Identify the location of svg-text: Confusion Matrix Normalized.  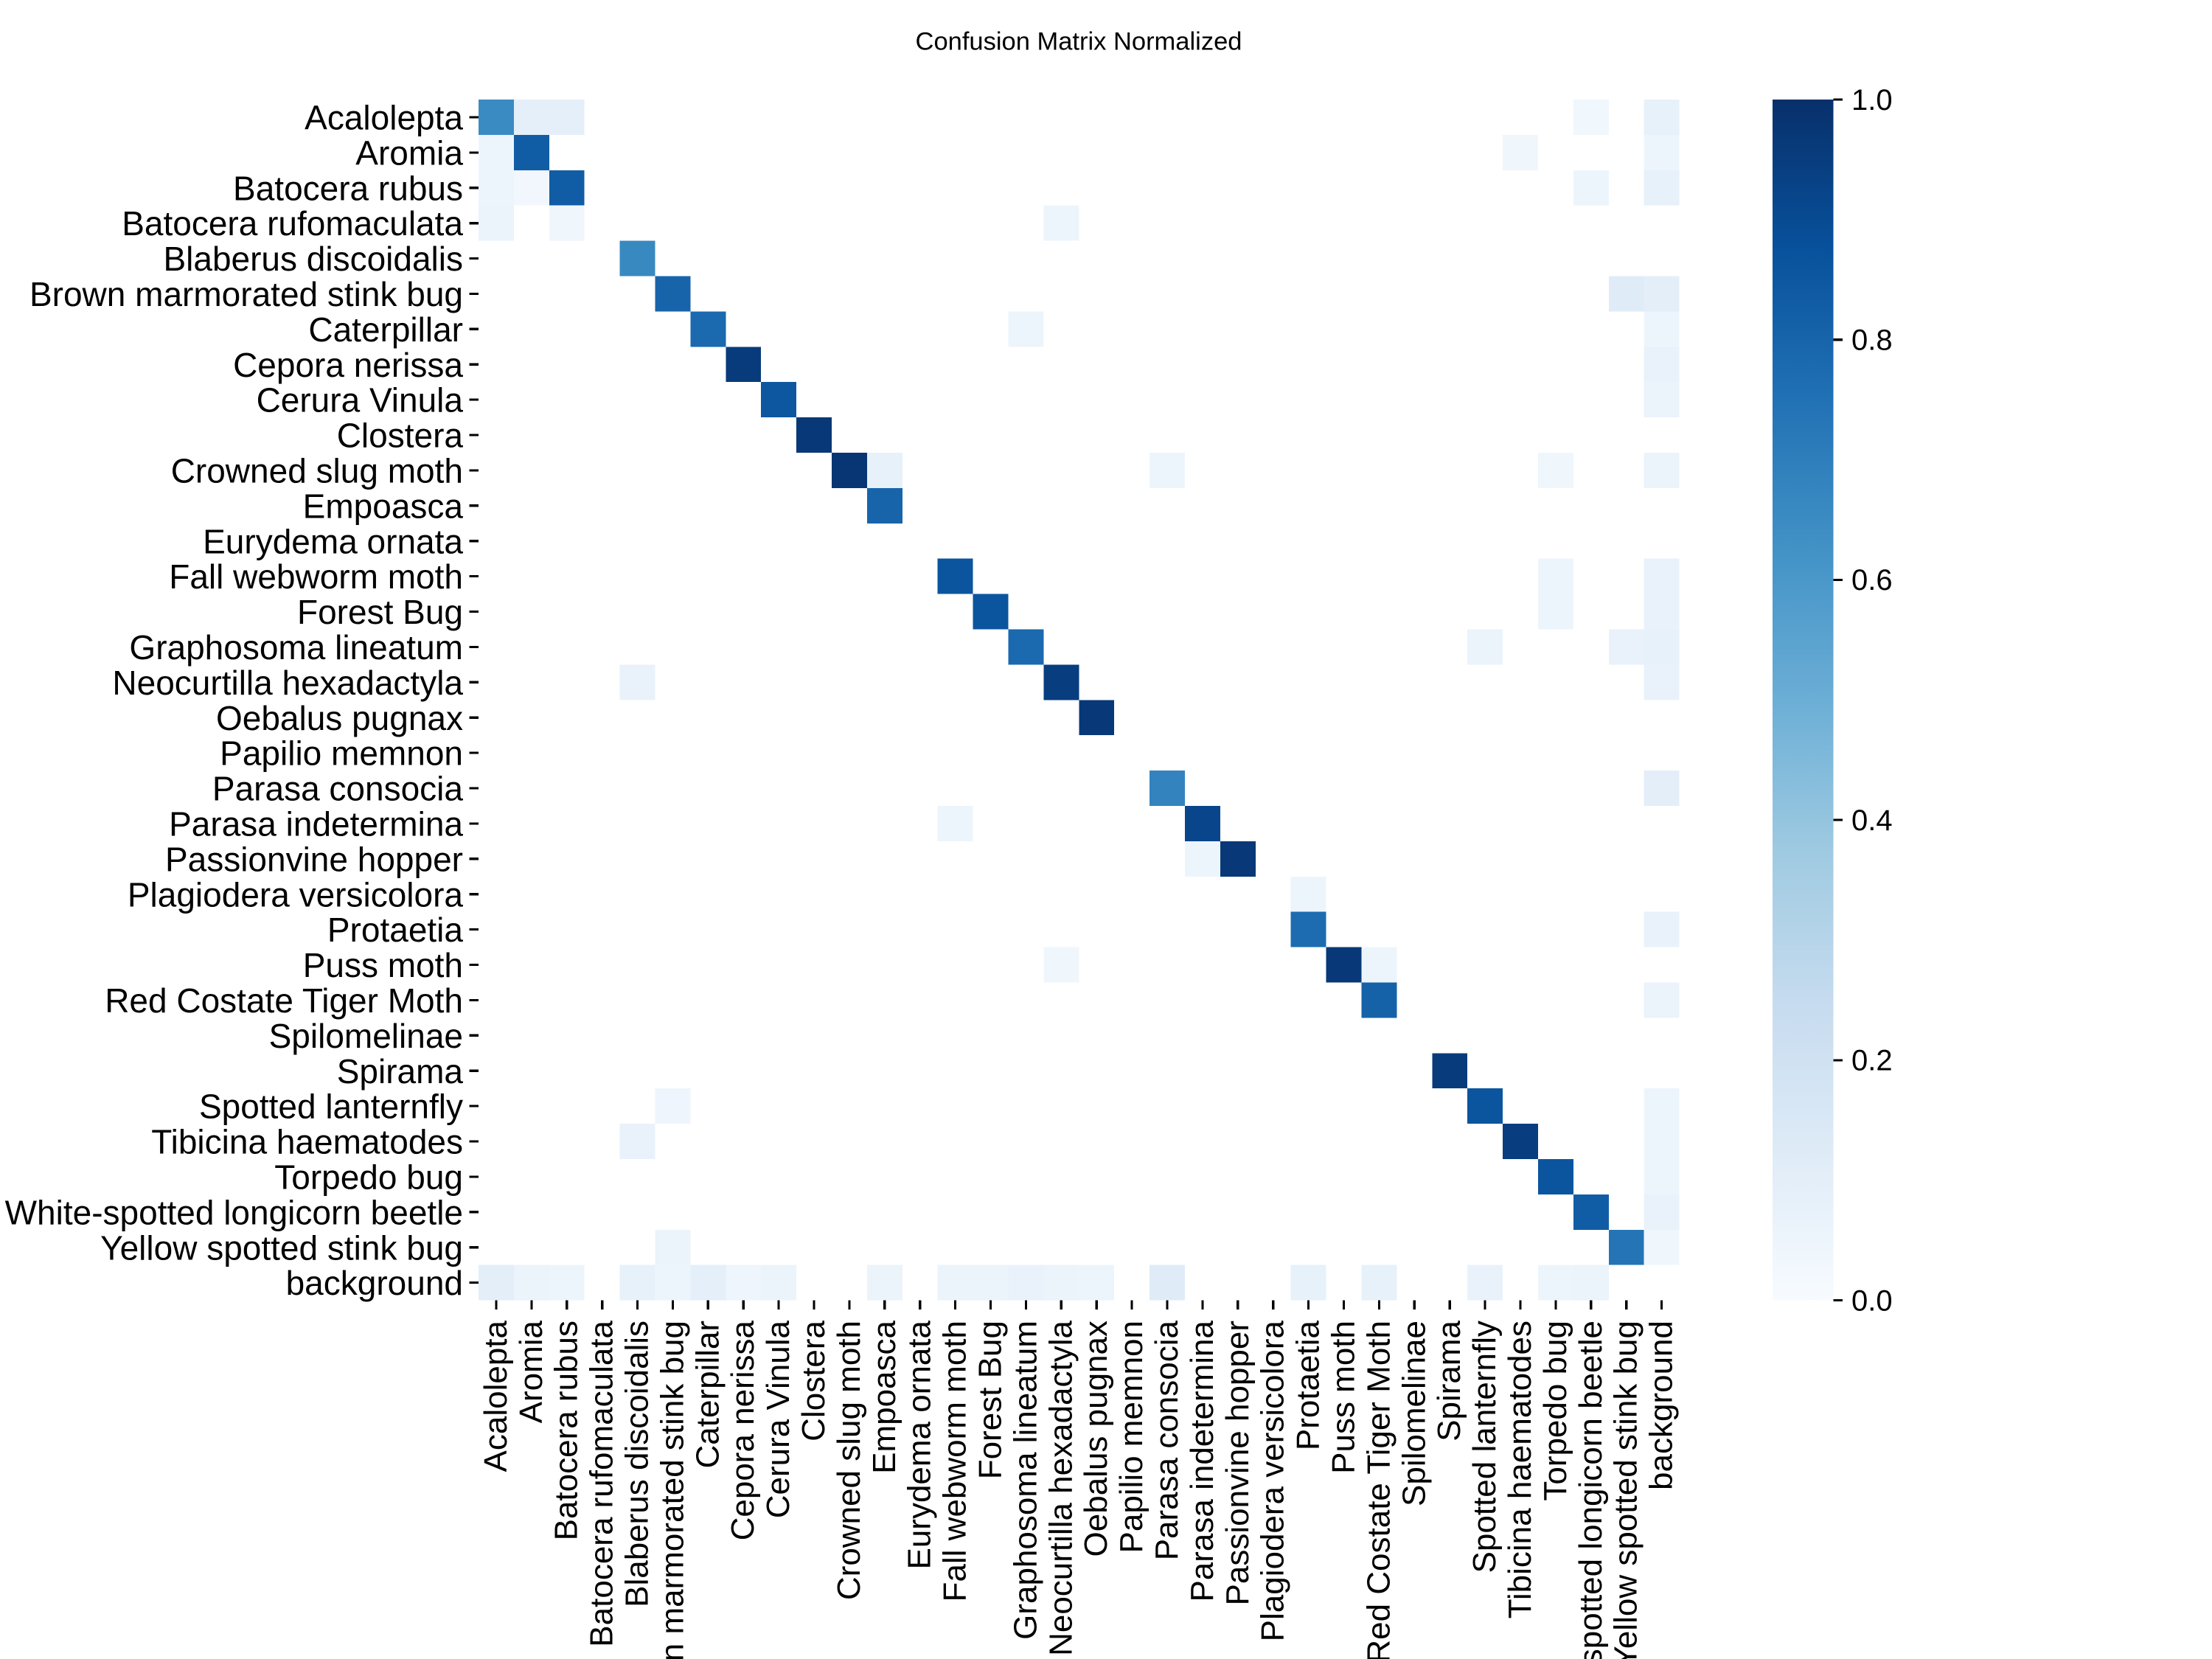
(1079, 42).